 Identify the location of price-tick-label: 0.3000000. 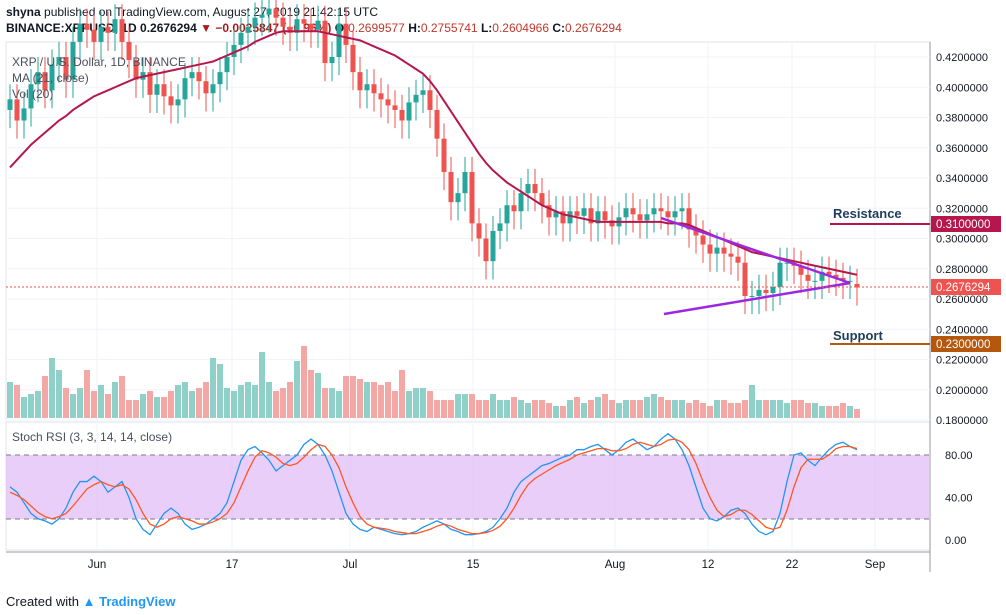
(962, 240).